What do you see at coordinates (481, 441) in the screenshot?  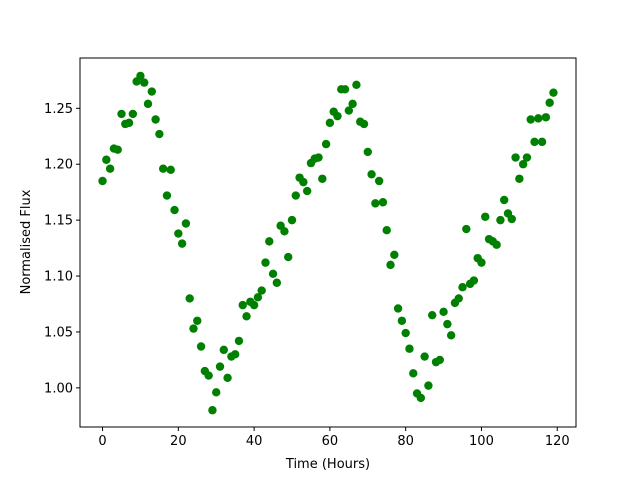 I see `x-tick-label: 100` at bounding box center [481, 441].